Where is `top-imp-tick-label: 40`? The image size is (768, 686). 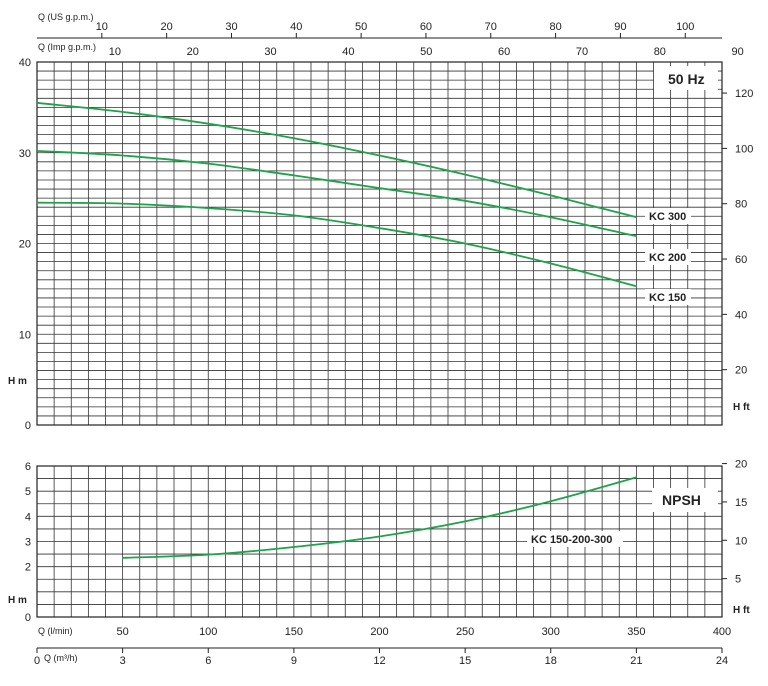
top-imp-tick-label: 40 is located at coordinates (348, 52).